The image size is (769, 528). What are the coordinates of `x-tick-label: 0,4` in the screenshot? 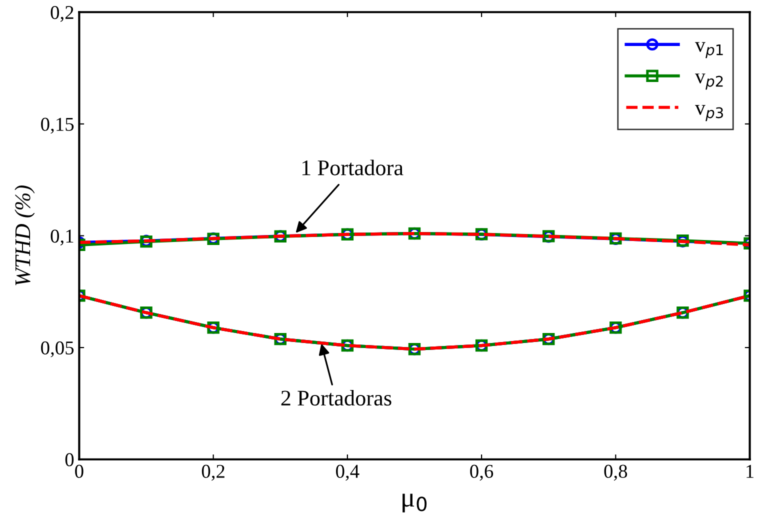 It's located at (348, 472).